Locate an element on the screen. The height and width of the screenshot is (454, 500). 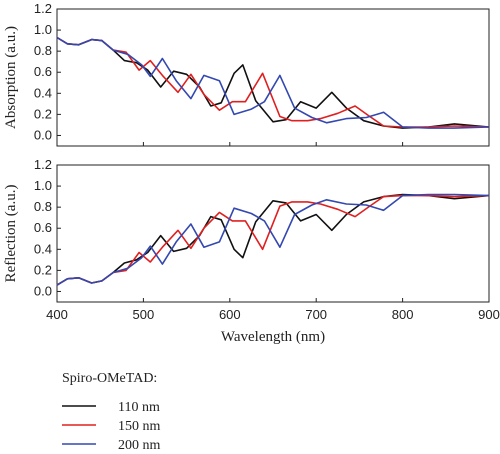
legend-title: Spiro-OMeTAD: is located at coordinates (109, 378).